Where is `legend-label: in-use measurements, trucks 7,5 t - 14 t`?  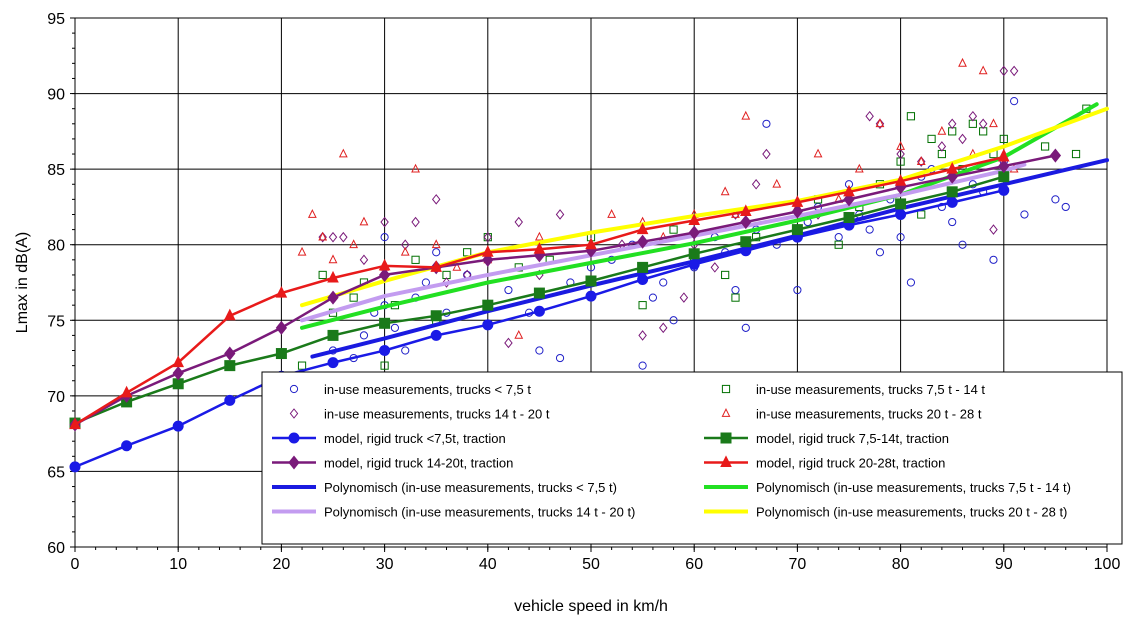
legend-label: in-use measurements, trucks 7,5 t - 14 t is located at coordinates (870, 389).